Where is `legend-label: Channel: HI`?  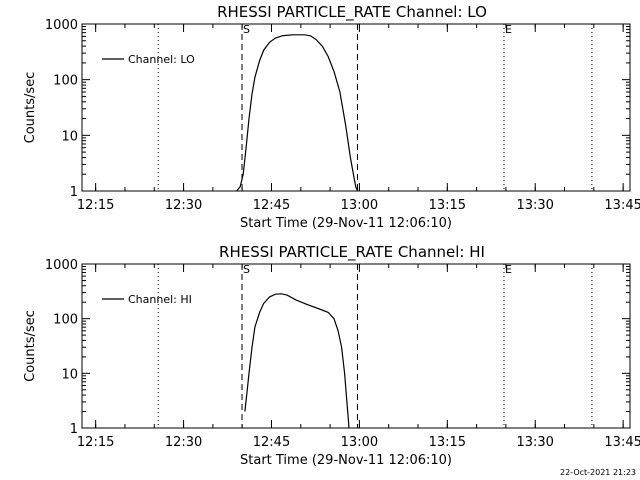
legend-label: Channel: HI is located at coordinates (160, 299).